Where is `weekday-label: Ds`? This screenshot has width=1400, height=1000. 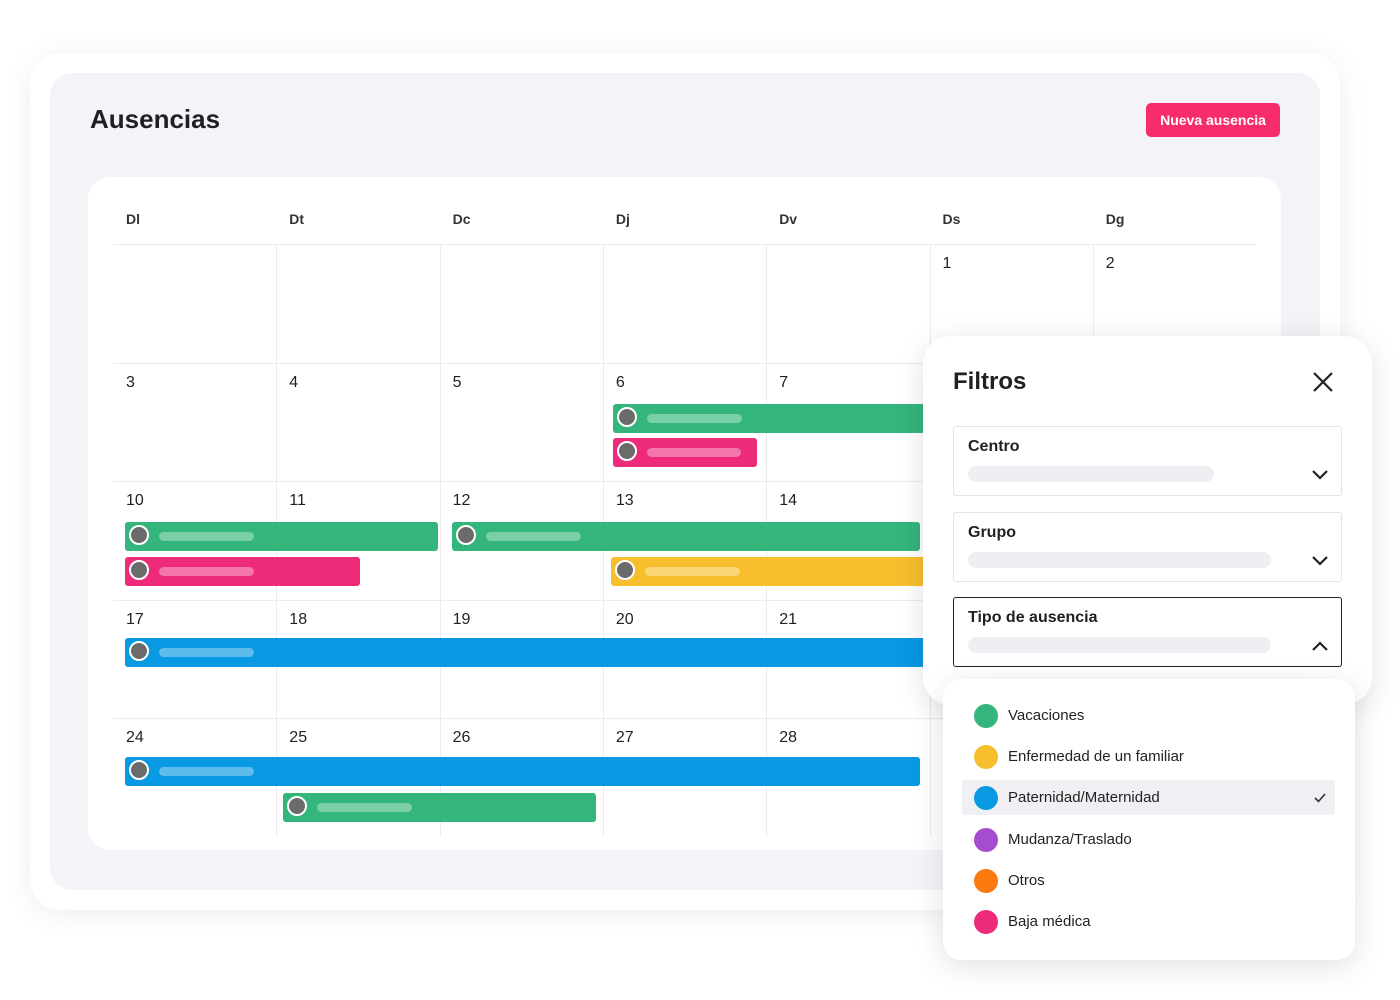
weekday-label: Ds is located at coordinates (951, 219).